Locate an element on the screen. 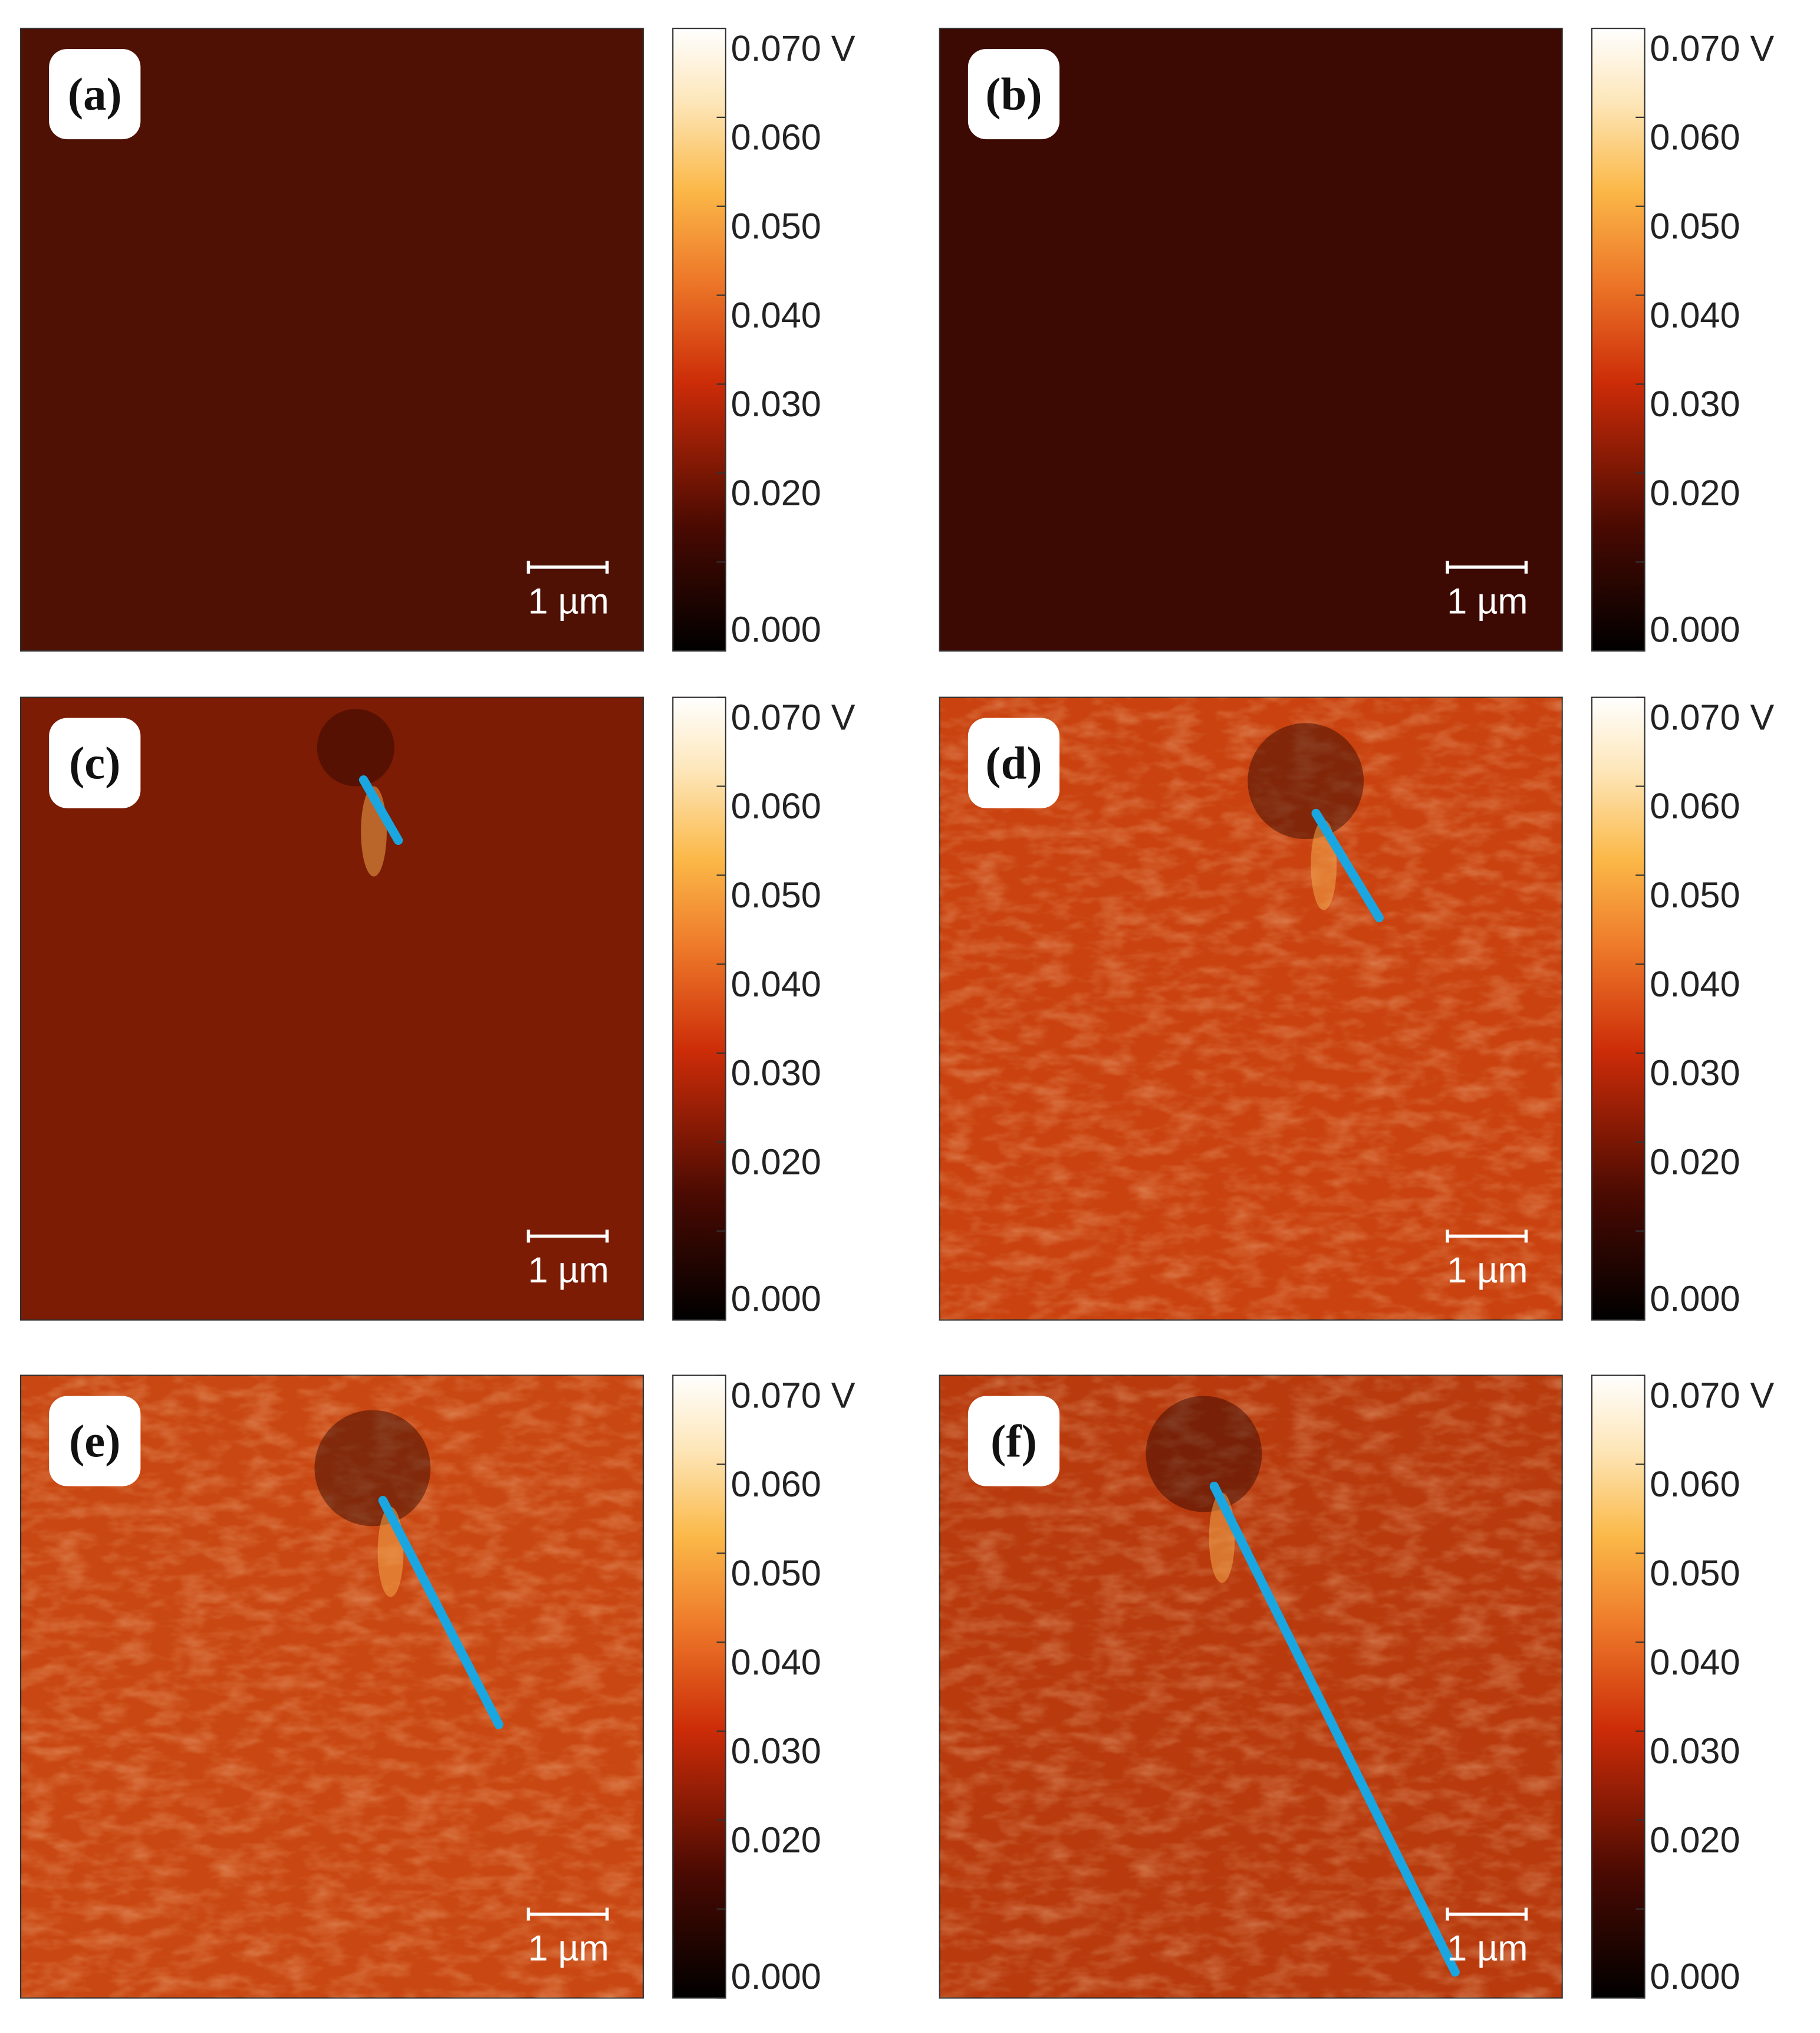  panel-label: (f) is located at coordinates (1013, 1441).